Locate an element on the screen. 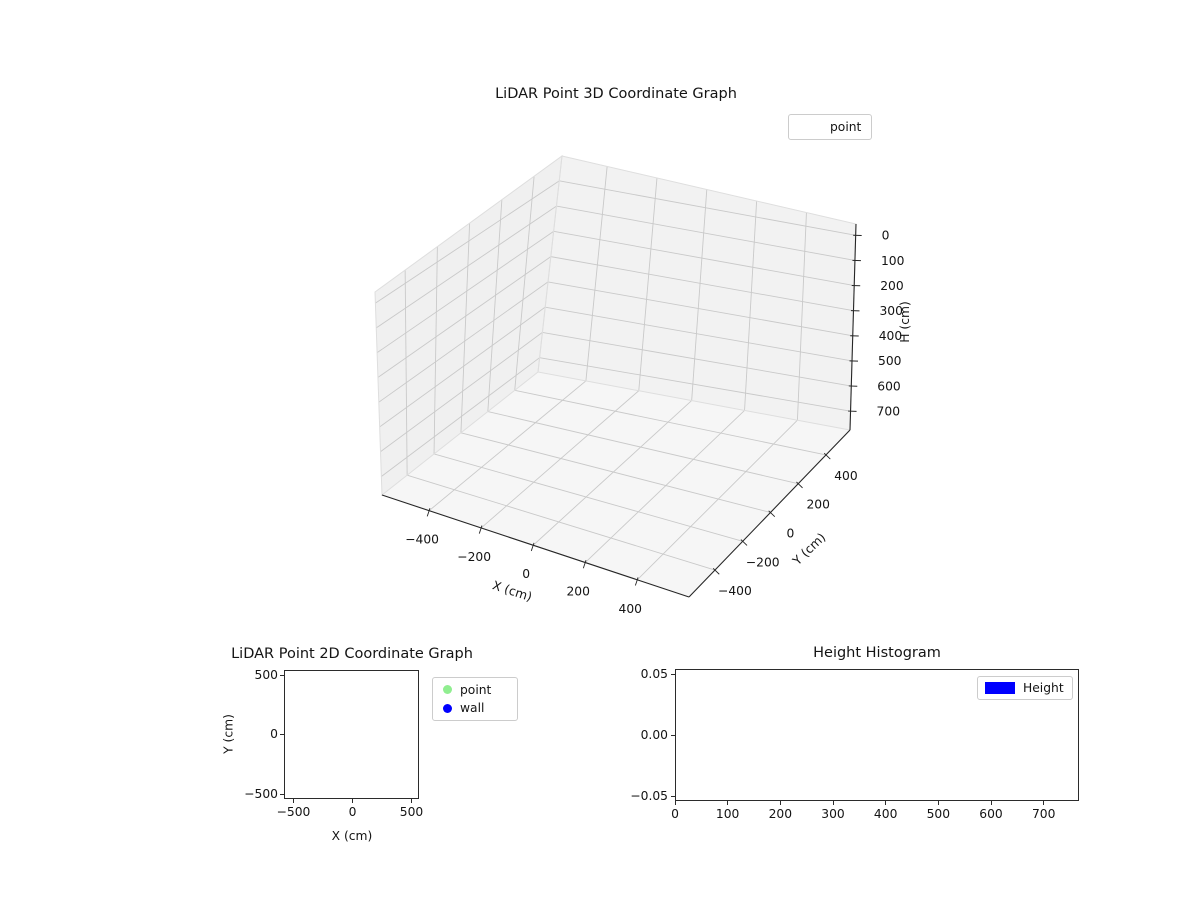 This screenshot has width=1200, height=900. plot3d-legend-item-point: point is located at coordinates (830, 127).